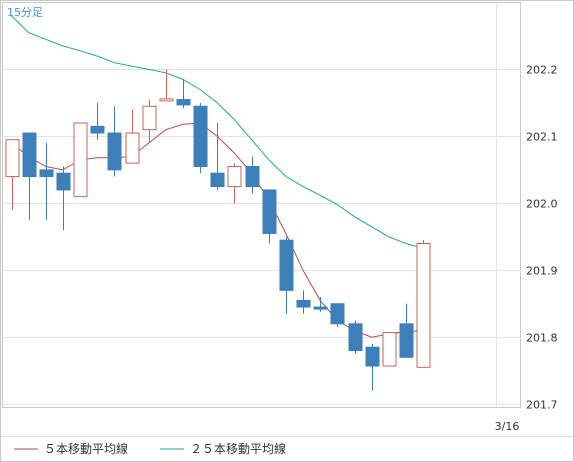 The width and height of the screenshot is (574, 462). Describe the element at coordinates (542, 204) in the screenshot. I see `y-tick-label: 202.0` at that location.